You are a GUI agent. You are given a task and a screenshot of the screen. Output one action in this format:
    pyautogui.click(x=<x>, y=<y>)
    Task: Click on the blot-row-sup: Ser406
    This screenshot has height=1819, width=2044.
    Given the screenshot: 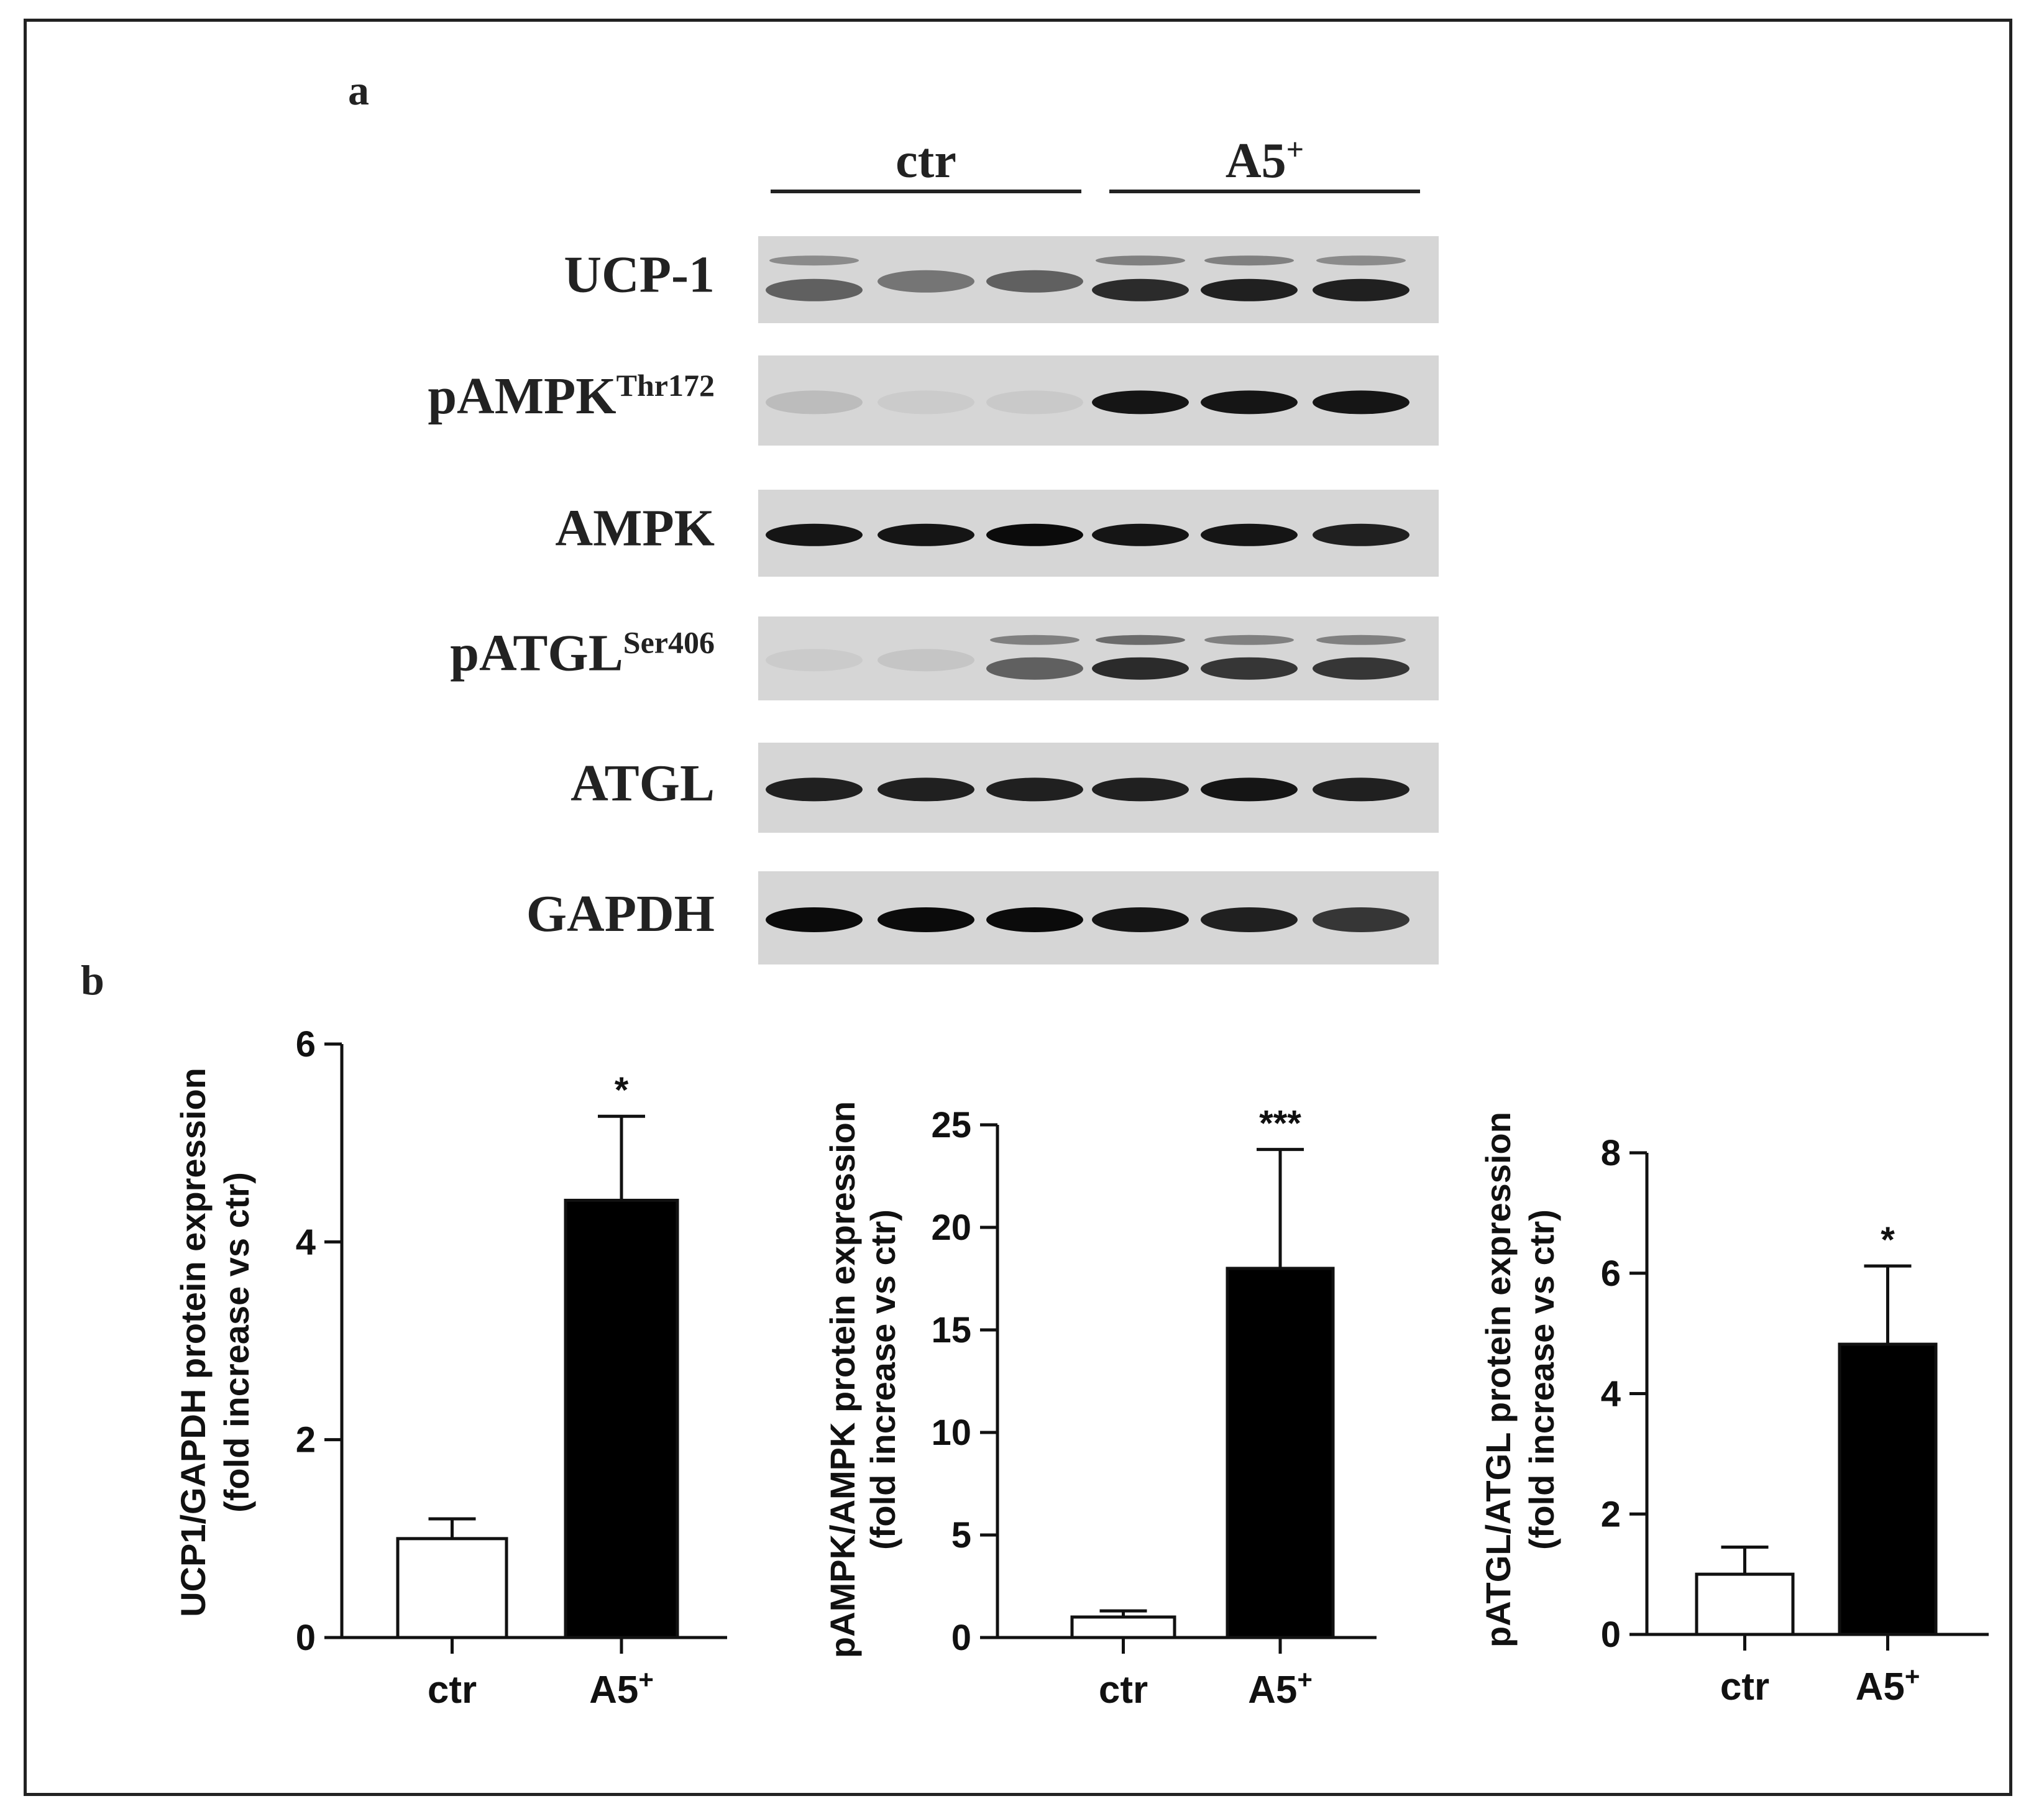 What is the action you would take?
    pyautogui.click(x=669, y=642)
    